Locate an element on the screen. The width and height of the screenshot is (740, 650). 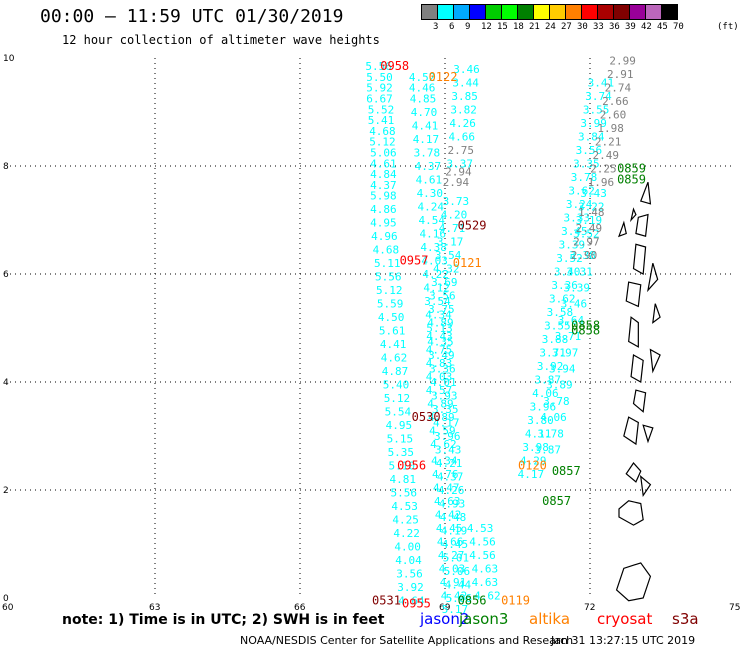
wave-height-value: 3.62 is located at coordinates (581, 190).